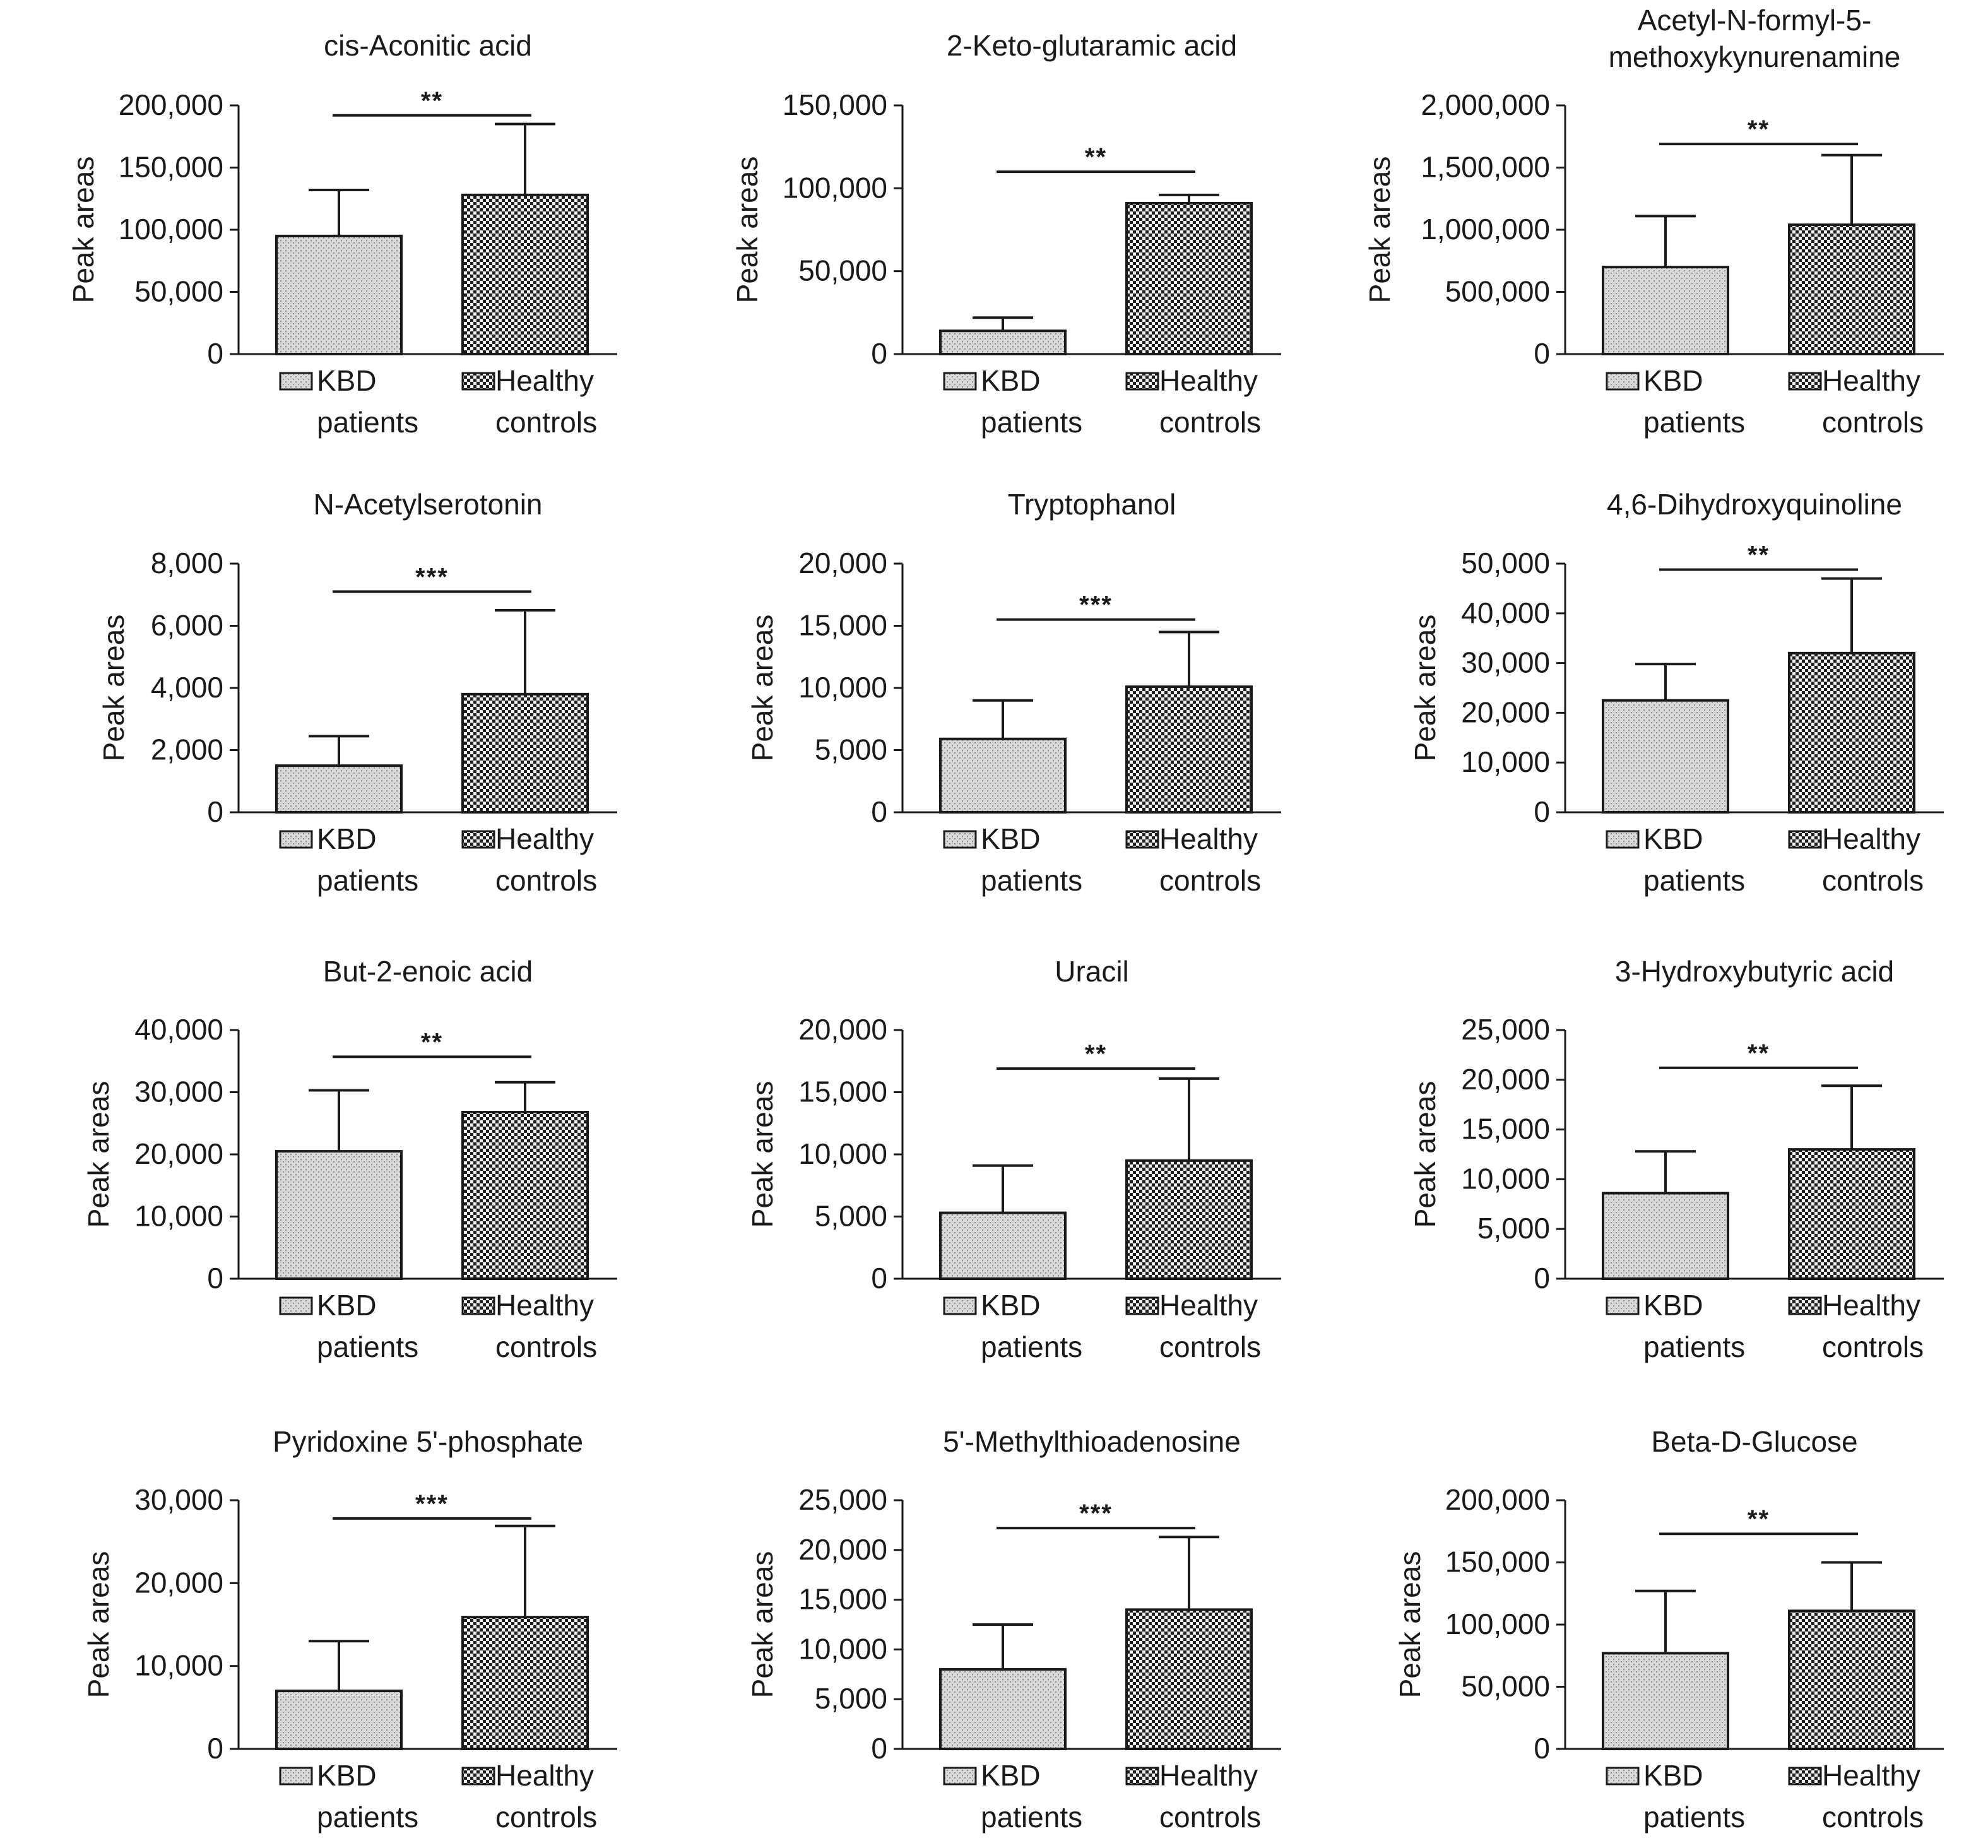 The height and width of the screenshot is (1848, 1988). What do you see at coordinates (187, 626) in the screenshot?
I see `y-tick-label: 6,000` at bounding box center [187, 626].